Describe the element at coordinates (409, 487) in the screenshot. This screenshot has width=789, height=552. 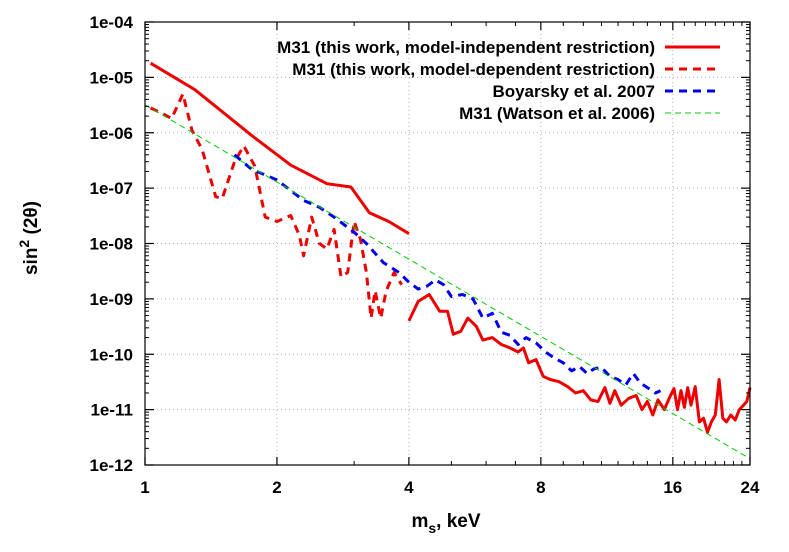
I see `x-tick-label: 4` at that location.